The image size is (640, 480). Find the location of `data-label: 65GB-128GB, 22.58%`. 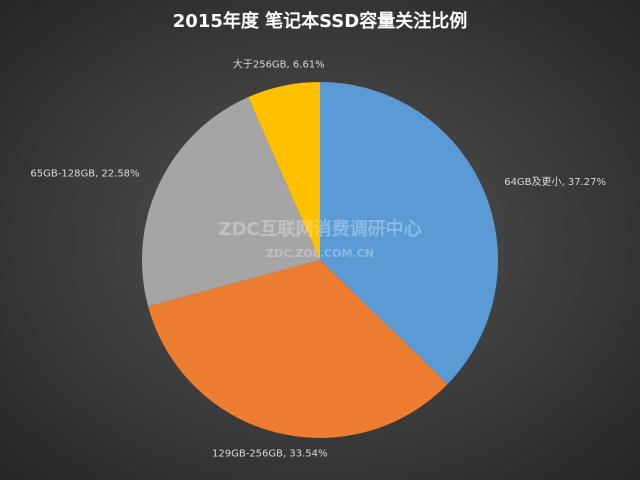

data-label: 65GB-128GB, 22.58% is located at coordinates (84, 174).